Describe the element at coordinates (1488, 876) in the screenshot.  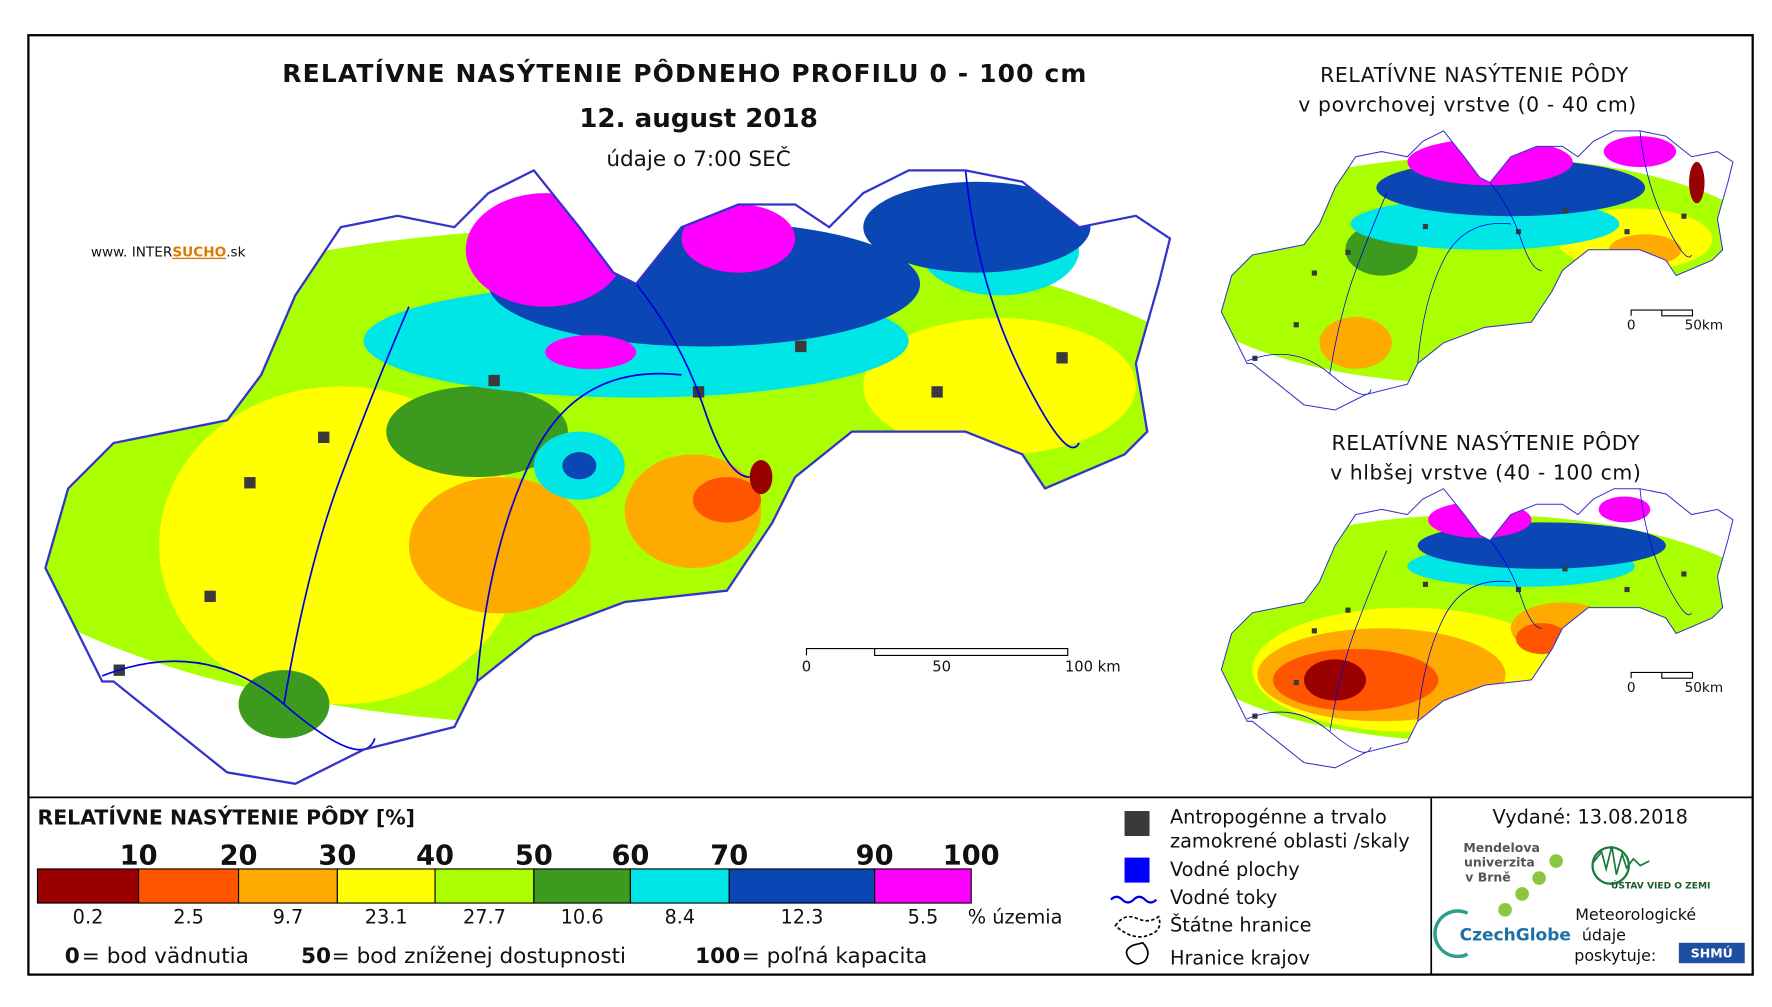
I see `mendel-logo-text: v Brně` at that location.